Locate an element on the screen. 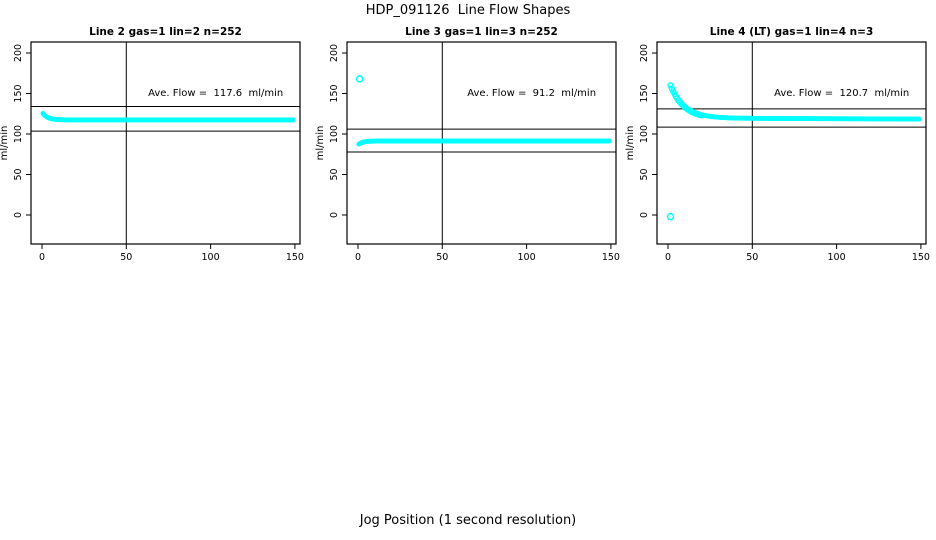 Image resolution: width=936 pixels, height=540 pixels. subplot-1-title: Line 2 gas=1 lin=2 n=252 is located at coordinates (165, 32).